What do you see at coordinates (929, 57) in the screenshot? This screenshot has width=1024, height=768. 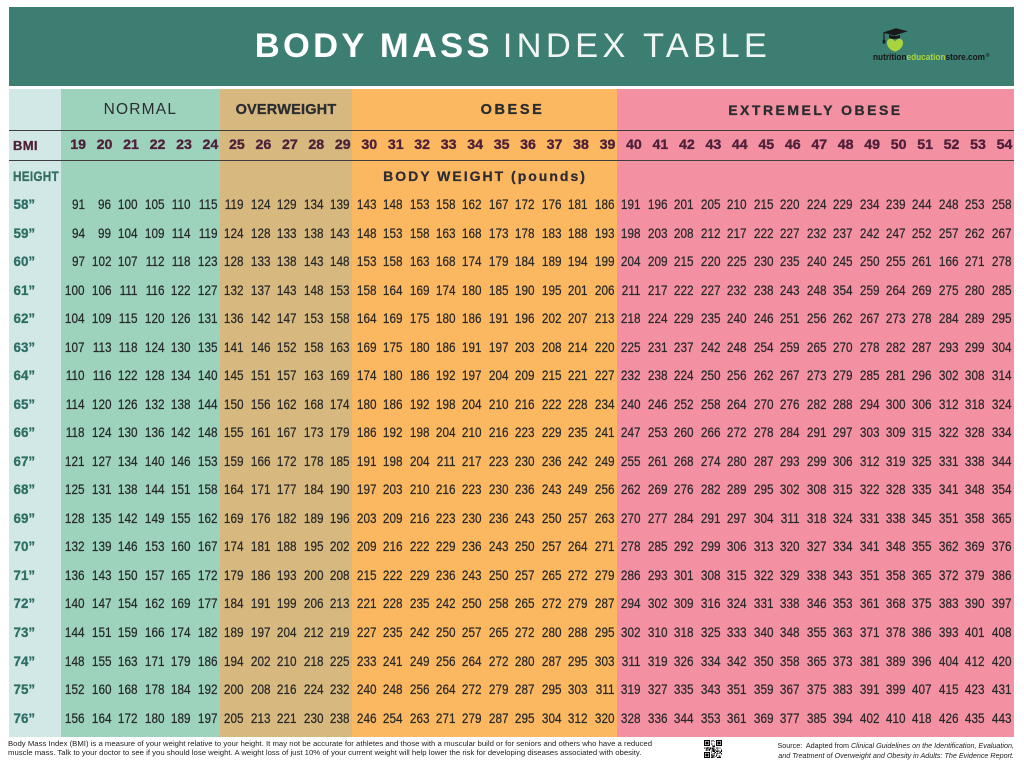 I see `svg-text: nutritioneducationstore.com` at bounding box center [929, 57].